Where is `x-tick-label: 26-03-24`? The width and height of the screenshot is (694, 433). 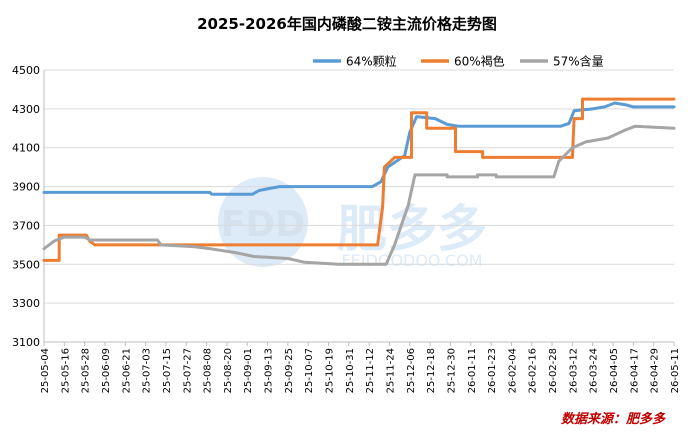
x-tick-label: 26-03-24 is located at coordinates (594, 370).